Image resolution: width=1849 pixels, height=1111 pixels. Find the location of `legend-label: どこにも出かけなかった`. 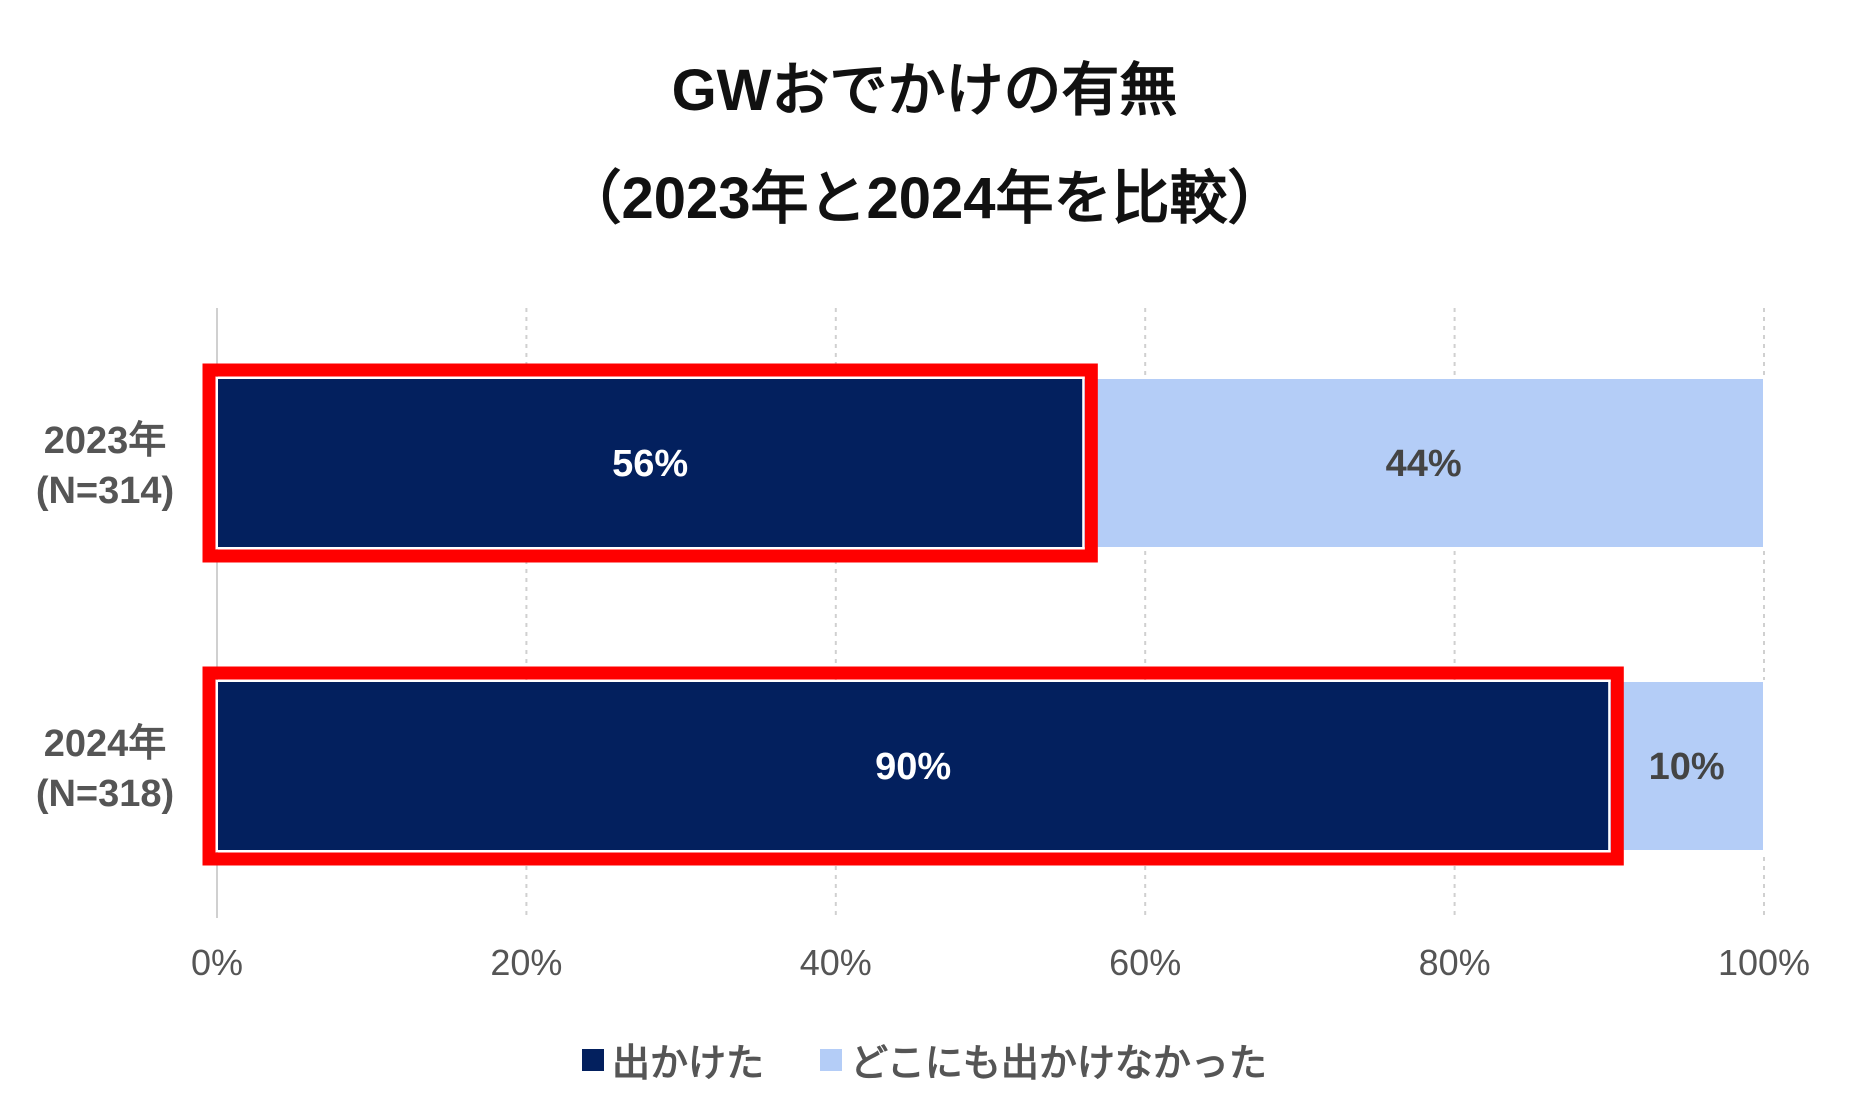

legend-label: どこにも出かけなかった is located at coordinates (1058, 1064).